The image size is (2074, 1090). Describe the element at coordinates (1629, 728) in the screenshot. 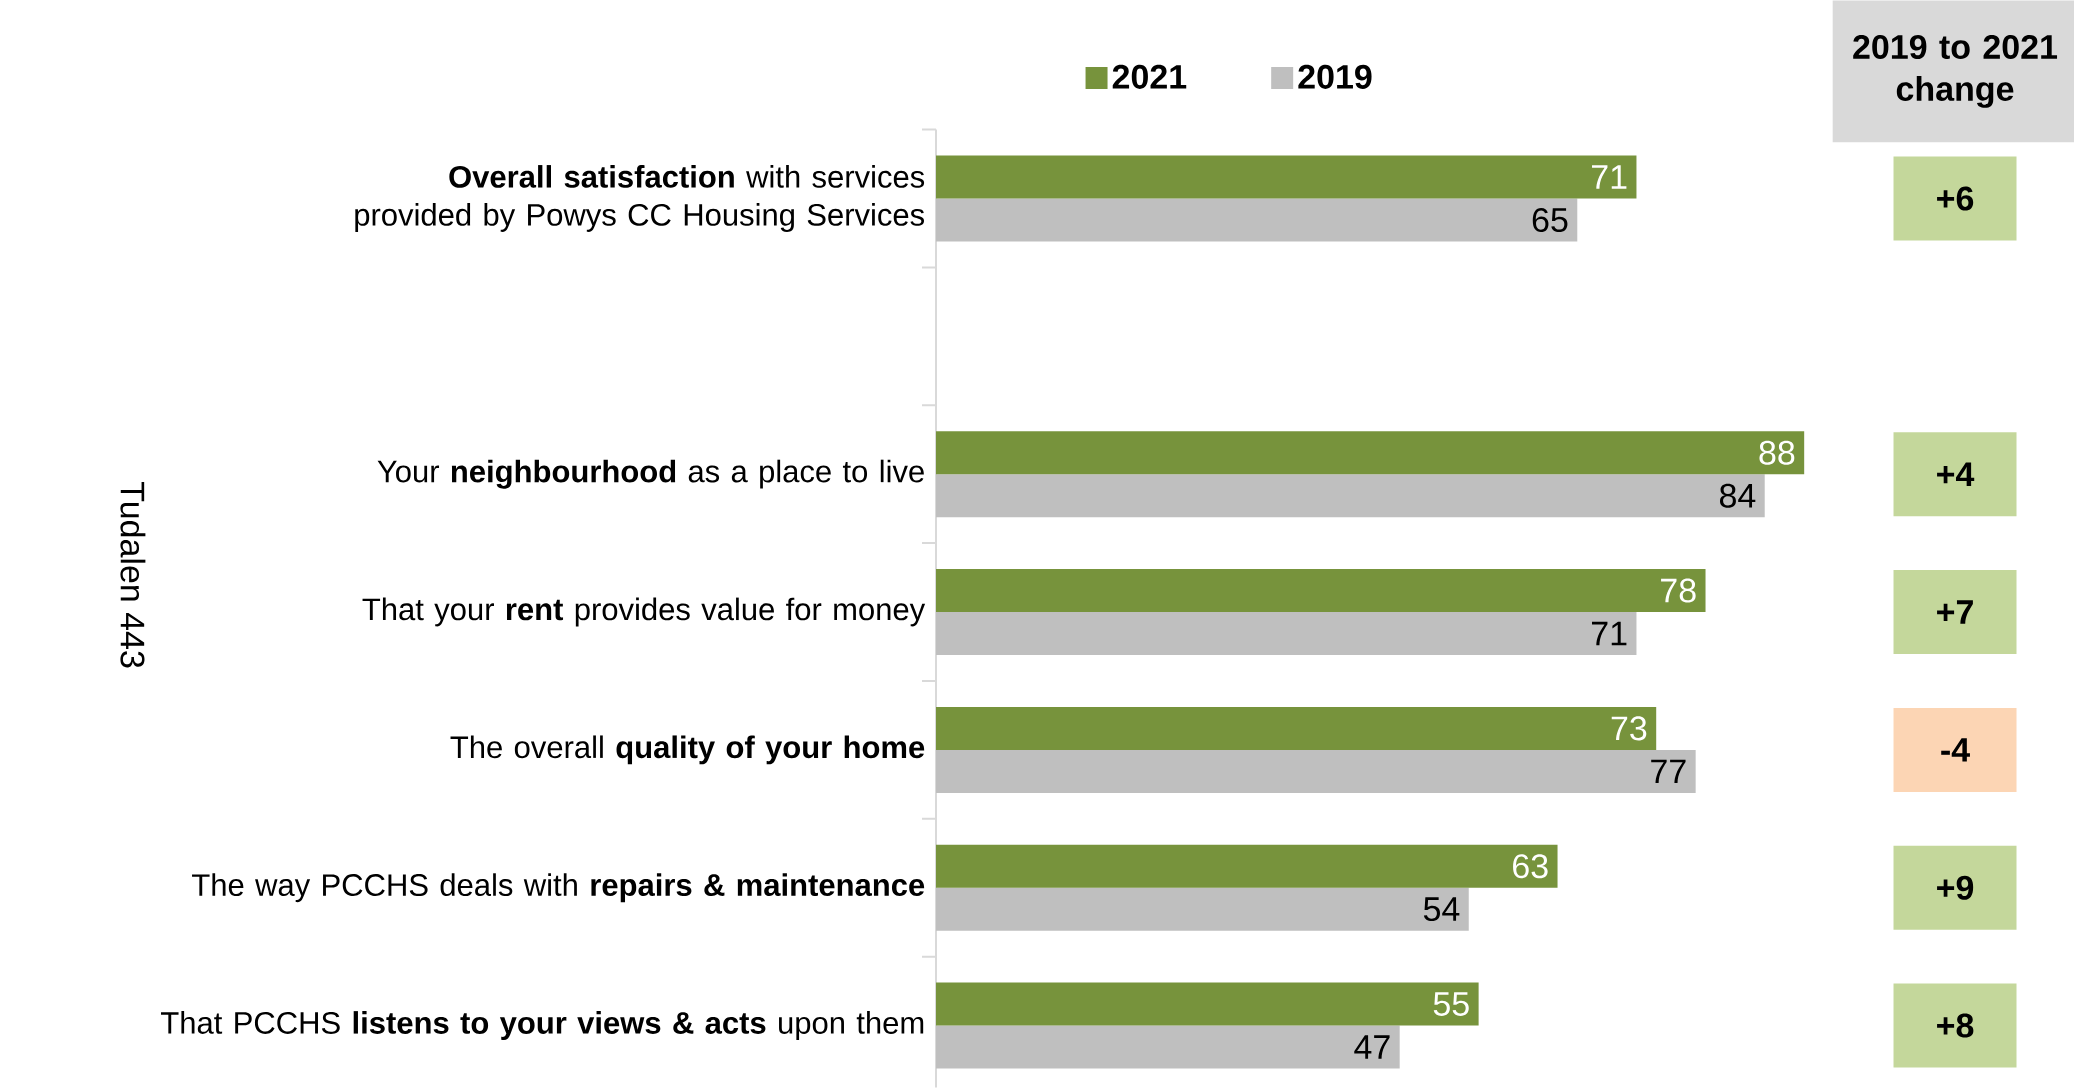

I see `data-label: 73` at that location.